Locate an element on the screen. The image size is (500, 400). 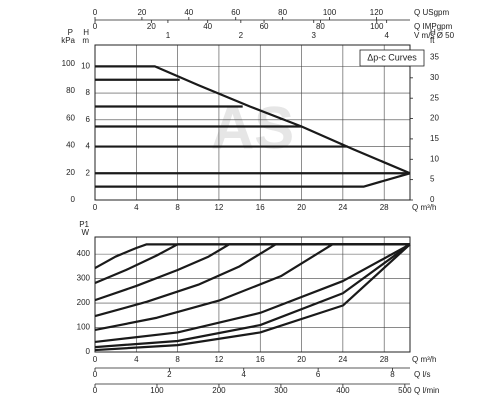
y2-tick-label: 20 is located at coordinates (434, 118).